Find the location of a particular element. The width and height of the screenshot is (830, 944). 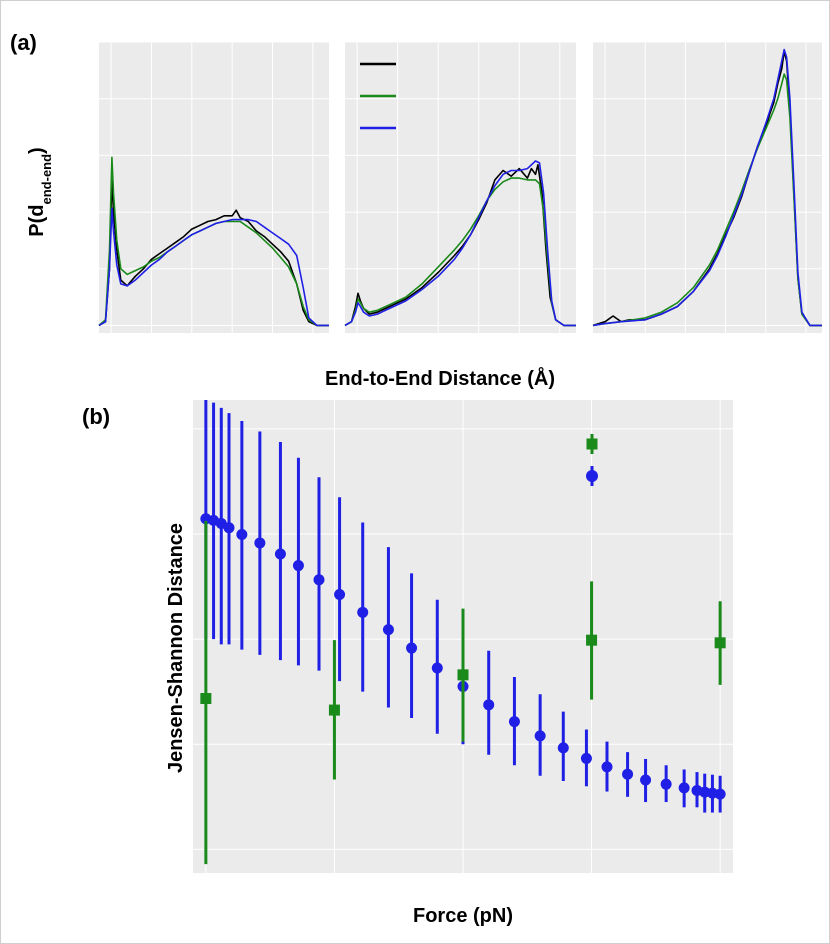

panel-a-2-background is located at coordinates (707, 187).